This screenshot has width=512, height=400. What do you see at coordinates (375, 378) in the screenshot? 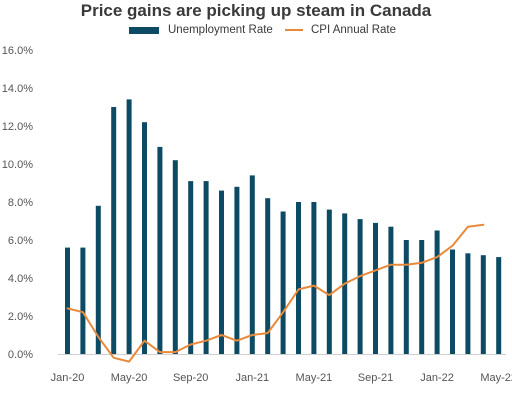
I see `x-tick-label: Sep-21` at bounding box center [375, 378].